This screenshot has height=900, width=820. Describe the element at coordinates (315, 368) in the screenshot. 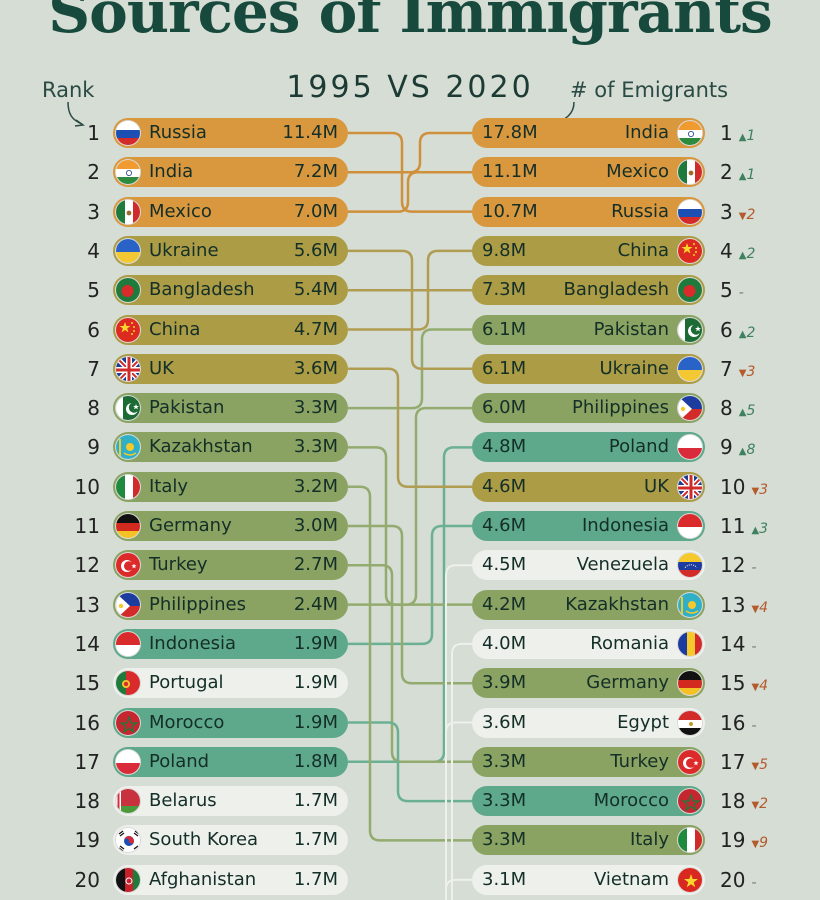

I see `emigrants-value: 3.6M` at that location.